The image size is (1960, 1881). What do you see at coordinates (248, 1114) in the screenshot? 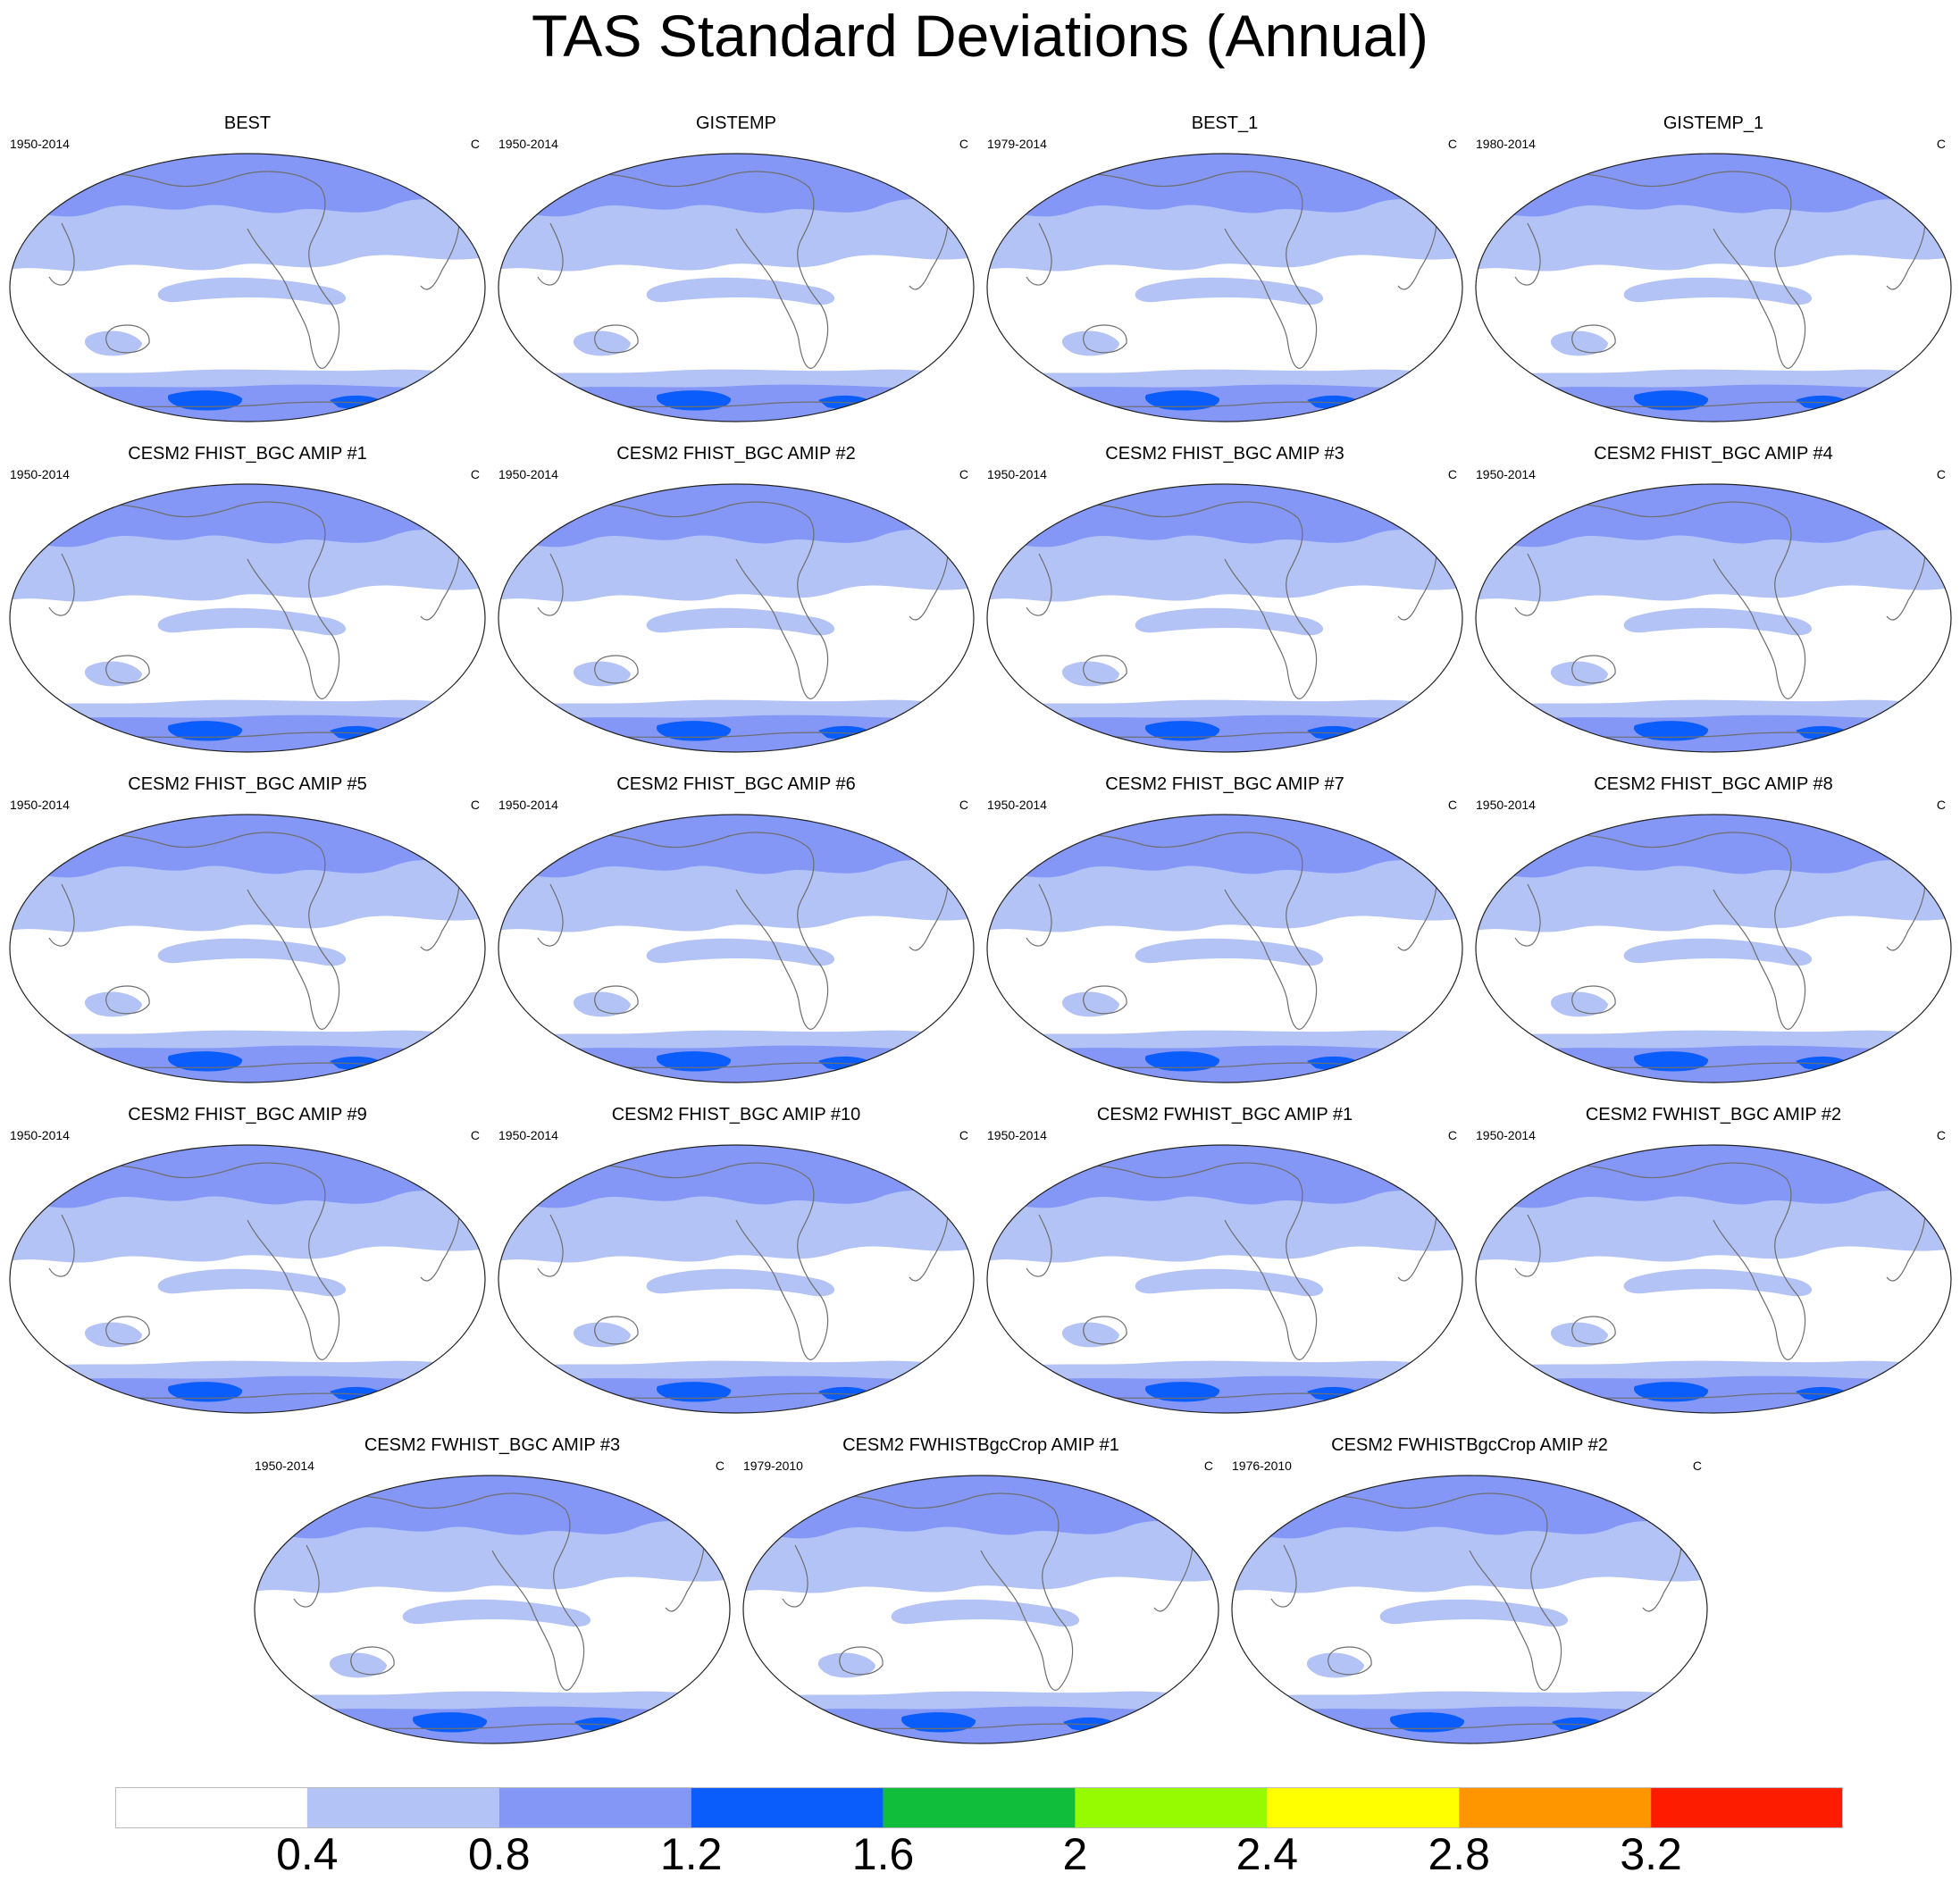
I see `panel-title: CESM2 FHIST_BGC AMIP #9` at bounding box center [248, 1114].